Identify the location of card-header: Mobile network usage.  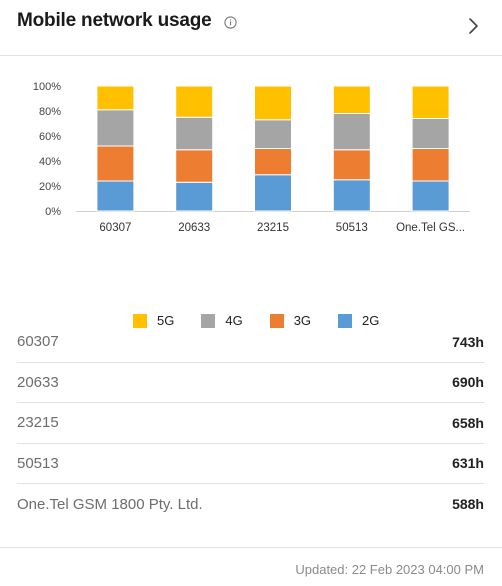
(251, 28).